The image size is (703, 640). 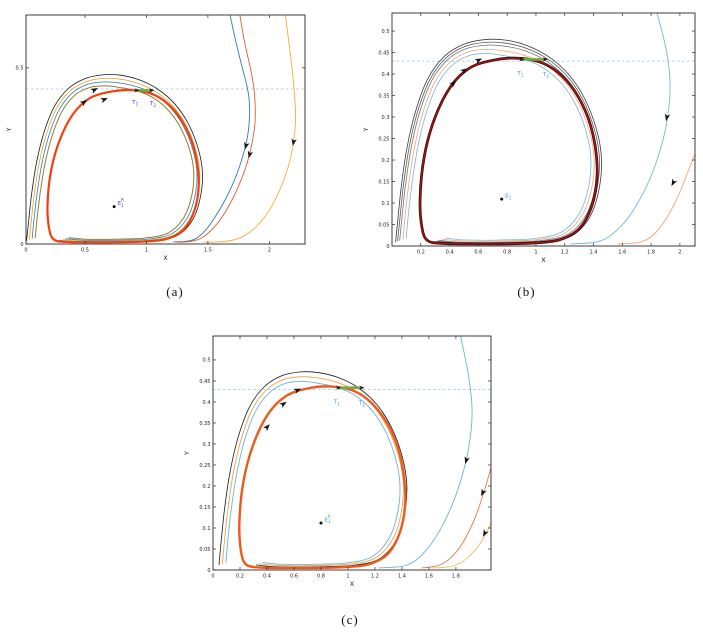 I want to click on incoming-trajectory-orange, so click(x=656, y=199).